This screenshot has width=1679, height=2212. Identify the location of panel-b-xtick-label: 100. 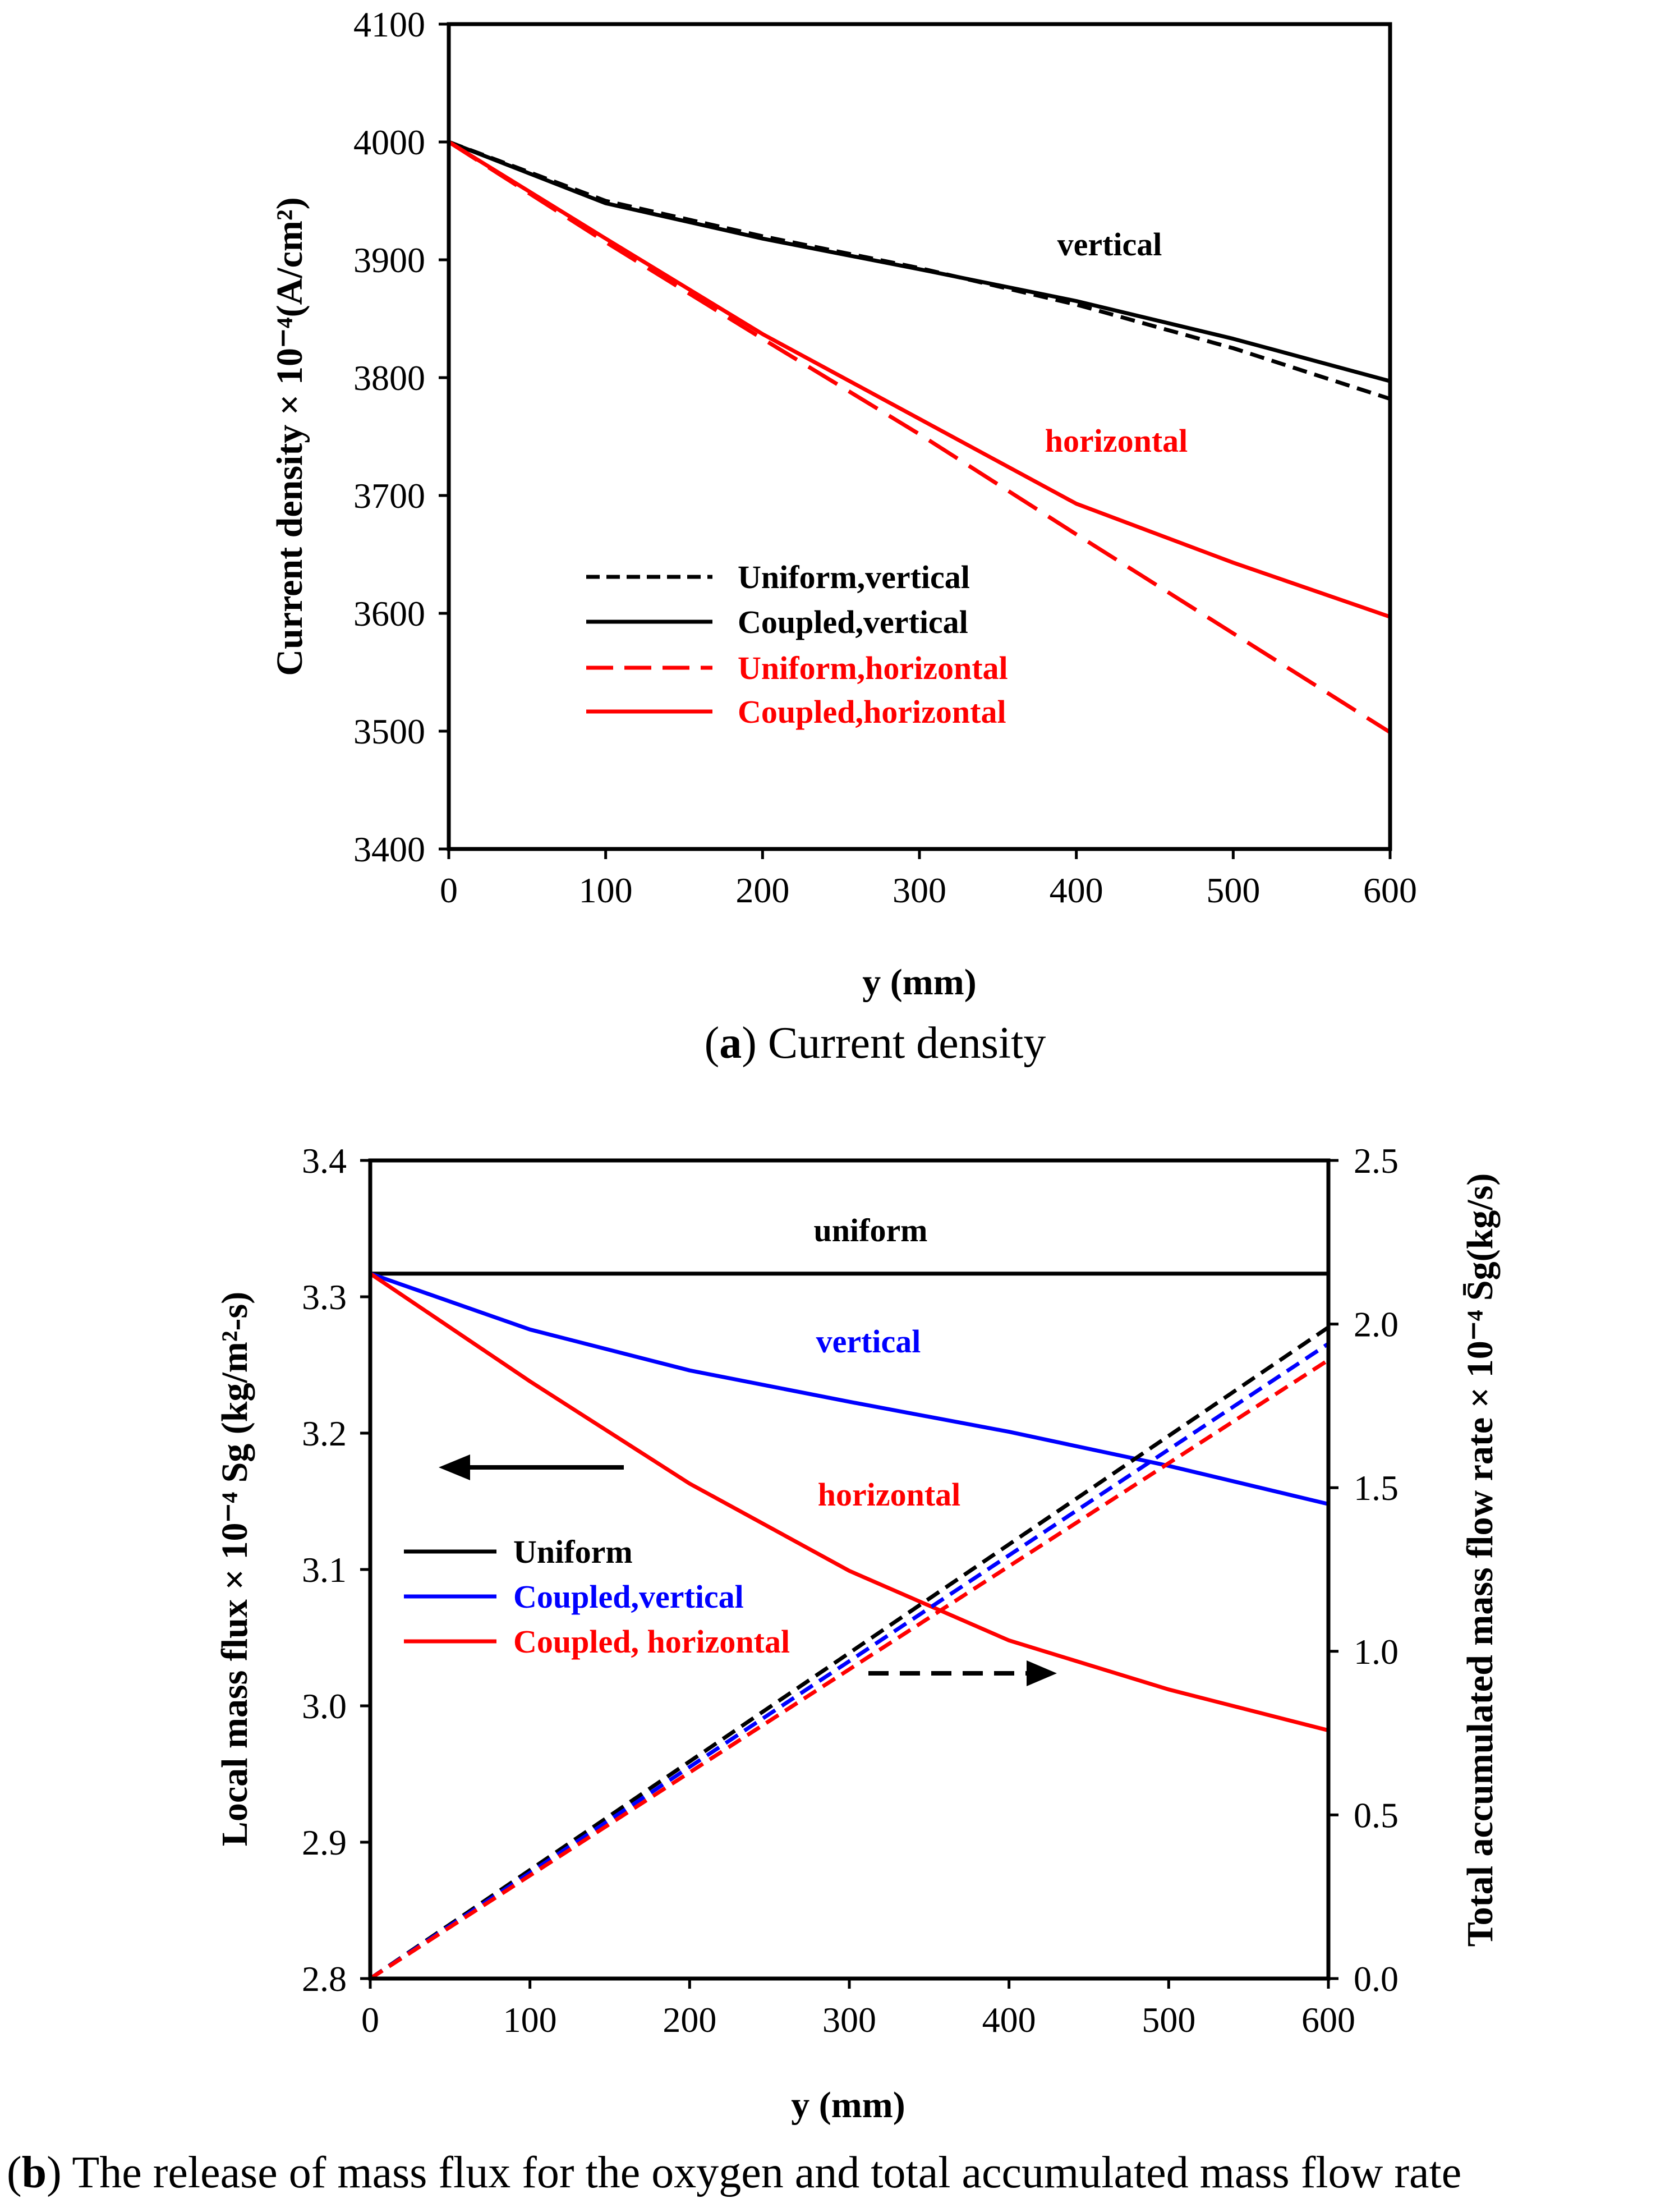
(530, 2020).